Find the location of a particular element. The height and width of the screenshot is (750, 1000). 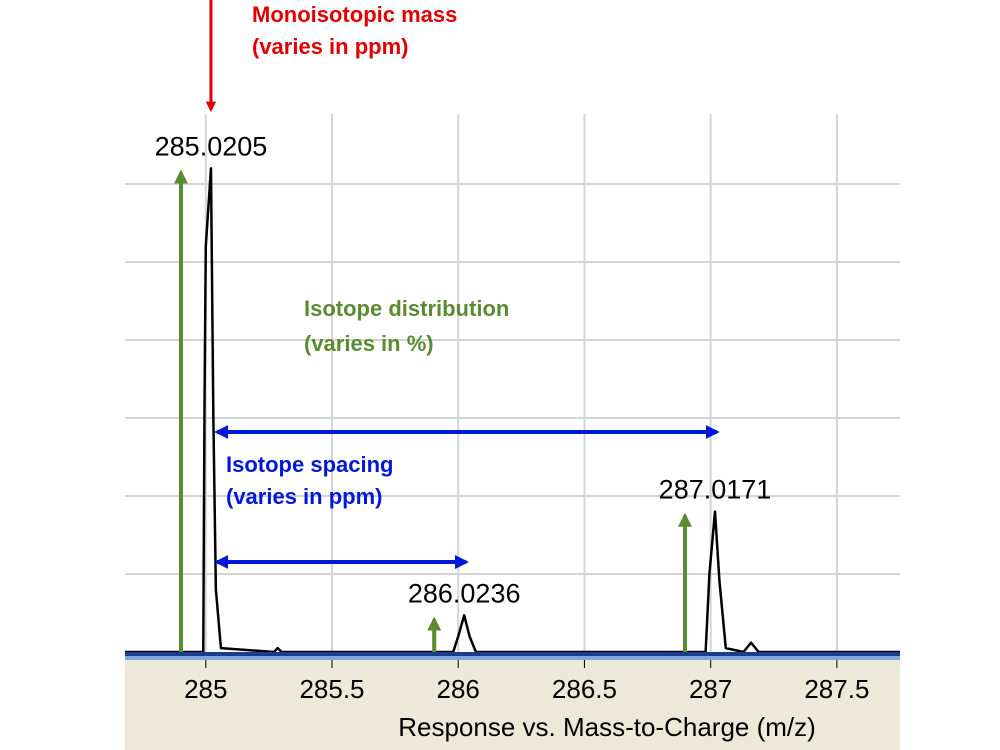

annotation: Monoisotopic mass is located at coordinates (354, 14).